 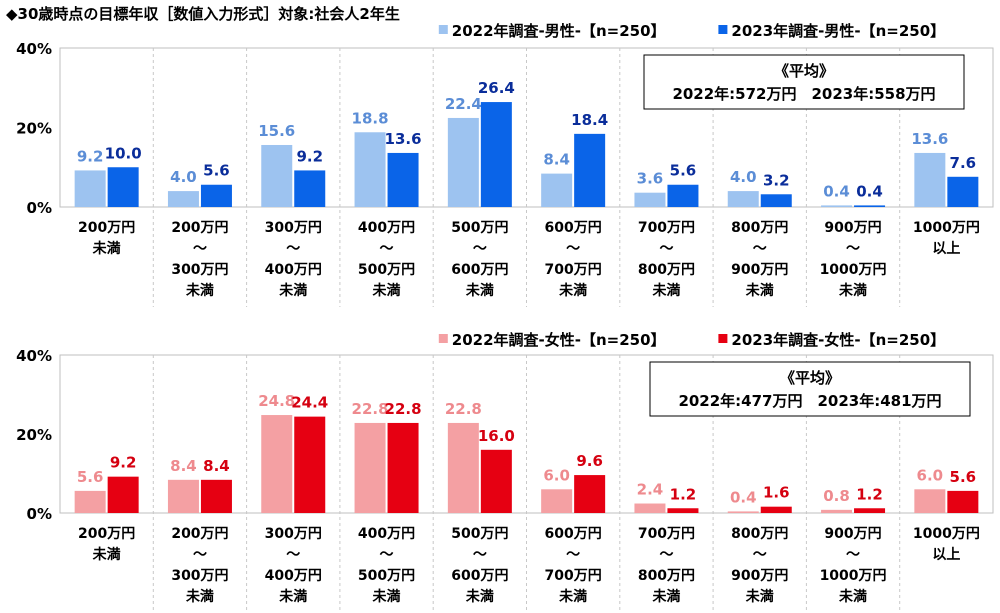 I want to click on data-label: 0.8, so click(x=836, y=496).